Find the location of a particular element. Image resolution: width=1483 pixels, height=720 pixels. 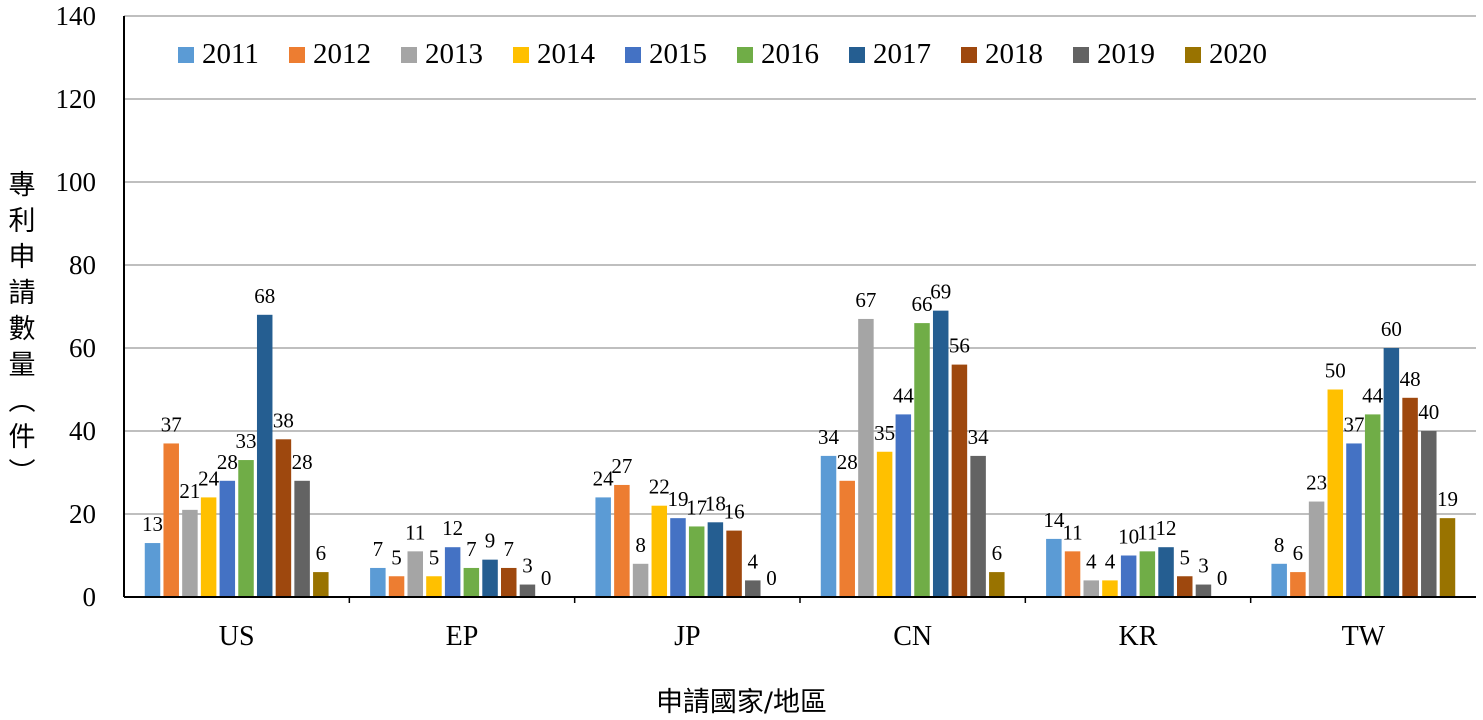

legend-item: 2017 is located at coordinates (889, 54).